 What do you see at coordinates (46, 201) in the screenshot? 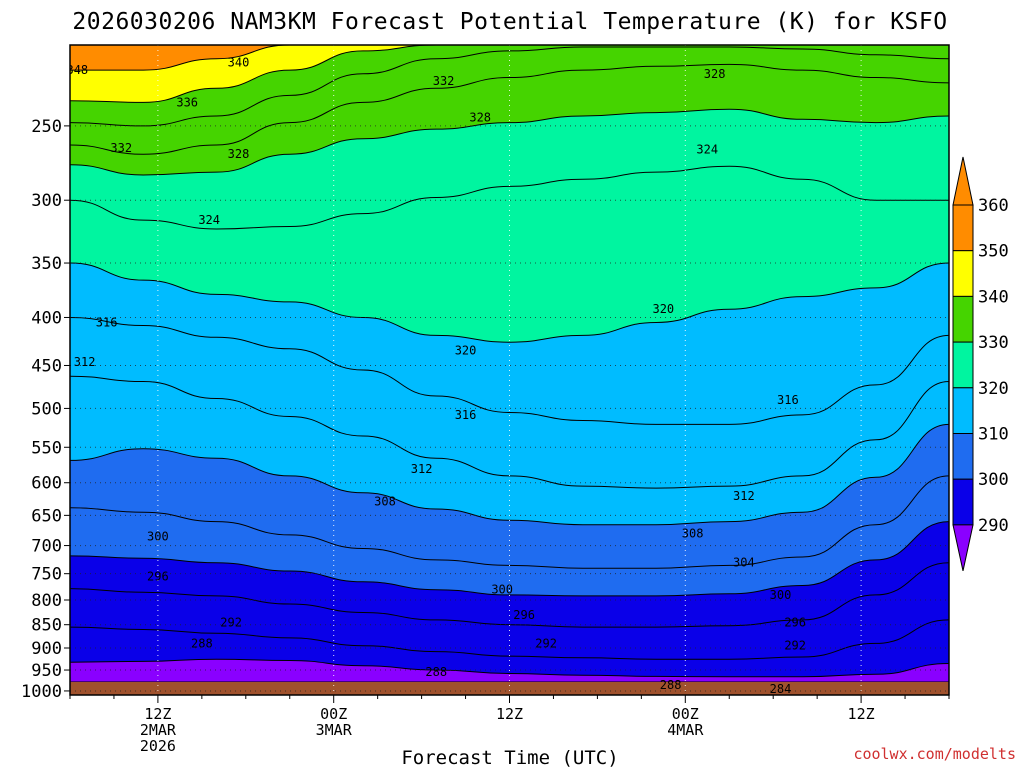
I see `y-tick-label: 300` at bounding box center [46, 201].